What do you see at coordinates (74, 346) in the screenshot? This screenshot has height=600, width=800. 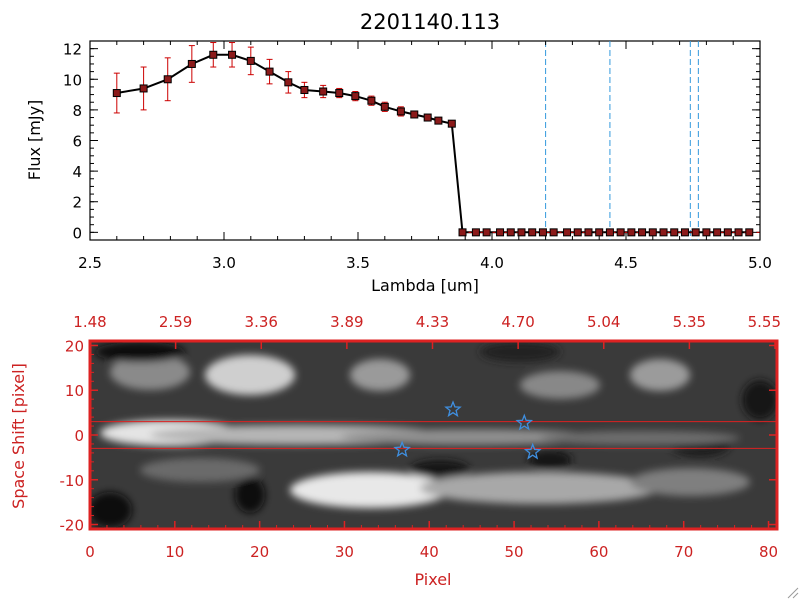 I see `shift-tick-label: 20` at bounding box center [74, 346].